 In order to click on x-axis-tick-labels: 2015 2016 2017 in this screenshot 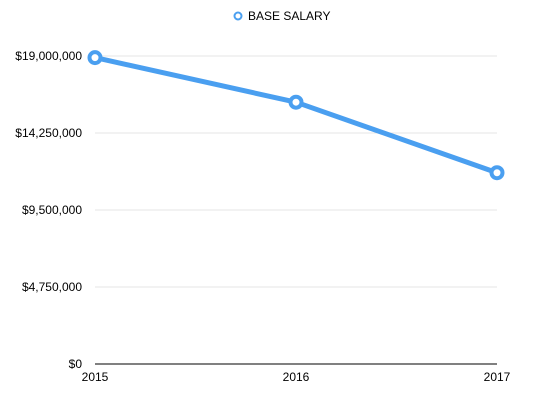, I will do `click(296, 377)`.